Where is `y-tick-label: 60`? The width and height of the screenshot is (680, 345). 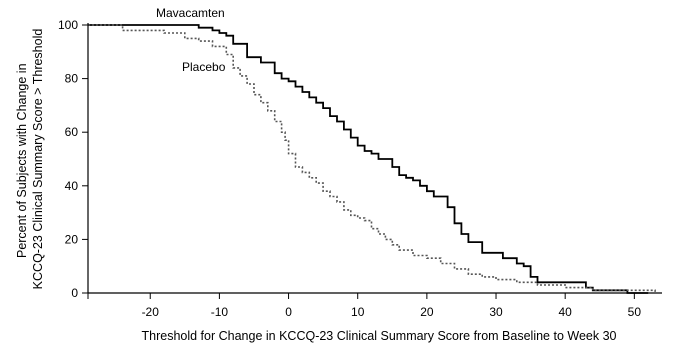 y-tick-label: 60 is located at coordinates (72, 132).